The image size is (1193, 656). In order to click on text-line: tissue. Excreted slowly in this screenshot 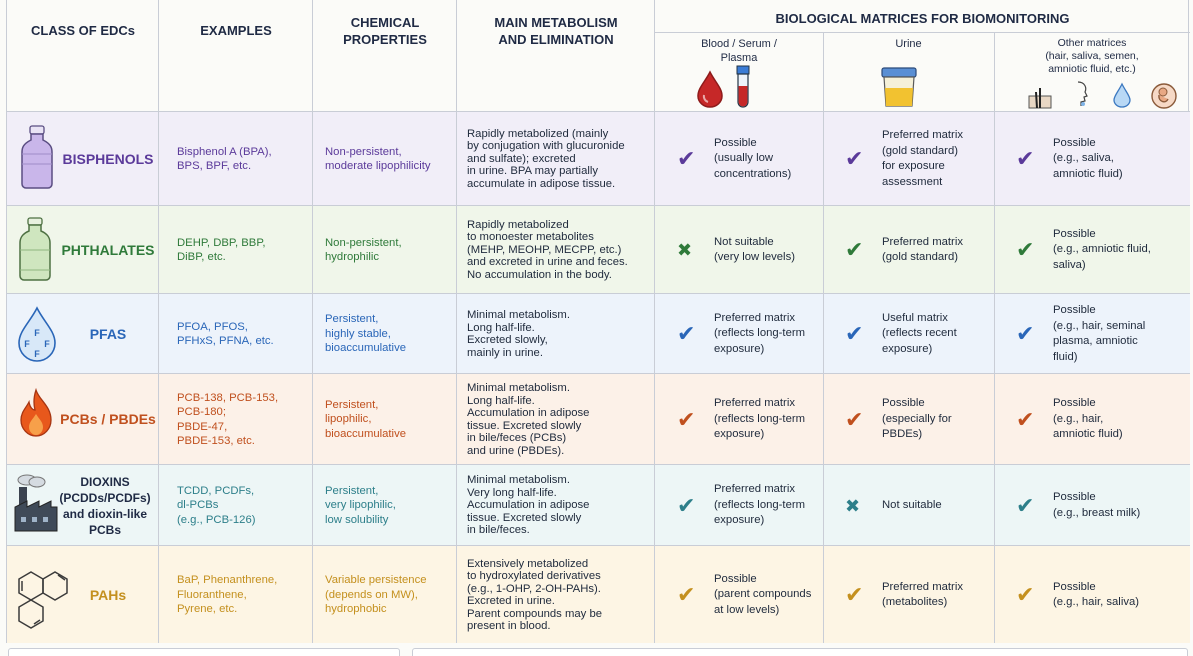, I will do `click(524, 425)`.